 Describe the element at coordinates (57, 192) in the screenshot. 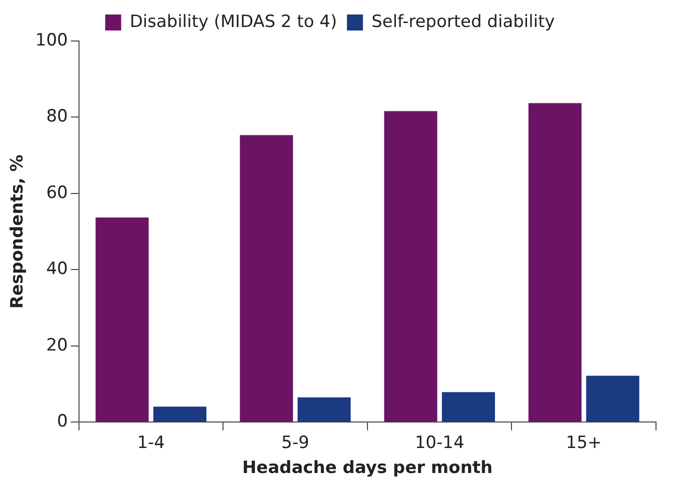

I see `y-tick-label: 60` at that location.